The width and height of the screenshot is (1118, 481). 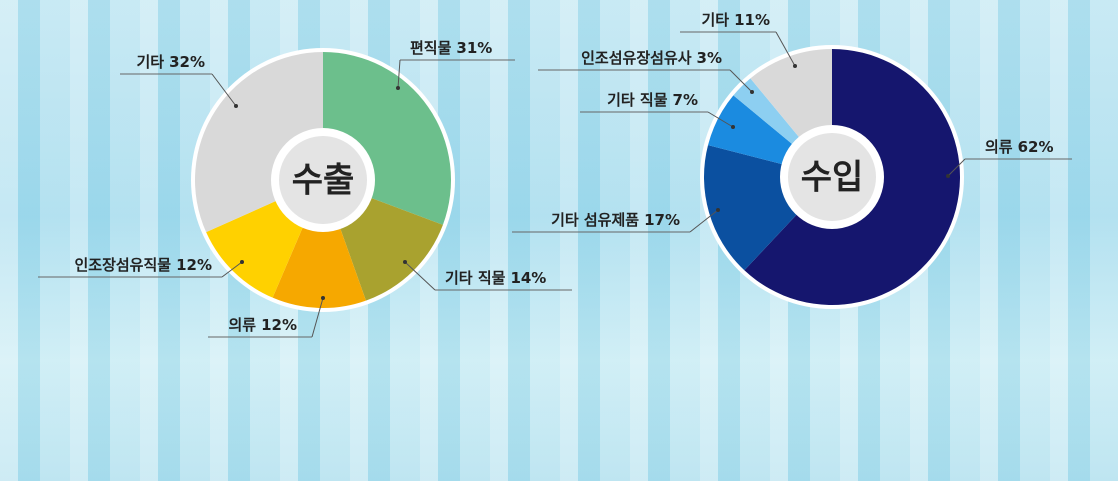 I want to click on slice-value: 62%, so click(x=1036, y=147).